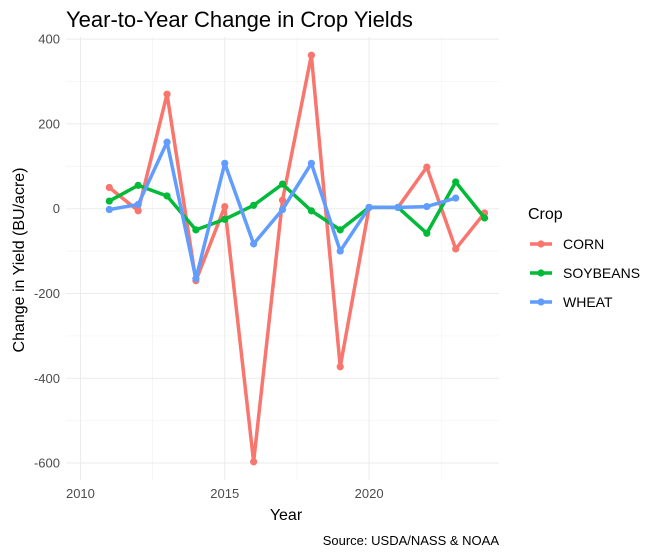 Image resolution: width=663 pixels, height=558 pixels. I want to click on legend-label-wheat: WHEAT, so click(588, 302).